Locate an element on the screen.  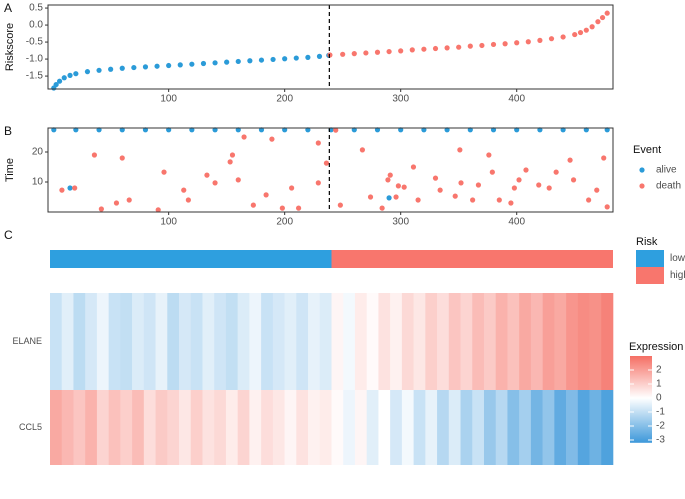
x-tick-label: 400 is located at coordinates (516, 99).